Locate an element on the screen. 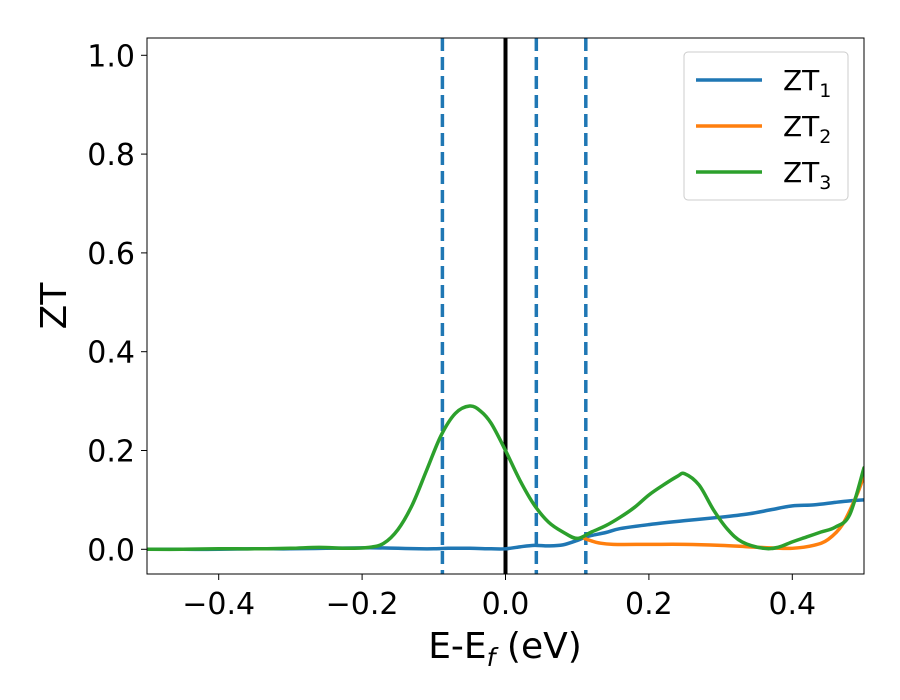 The height and width of the screenshot is (700, 900). y-tick-label: 0.4 is located at coordinates (111, 353).